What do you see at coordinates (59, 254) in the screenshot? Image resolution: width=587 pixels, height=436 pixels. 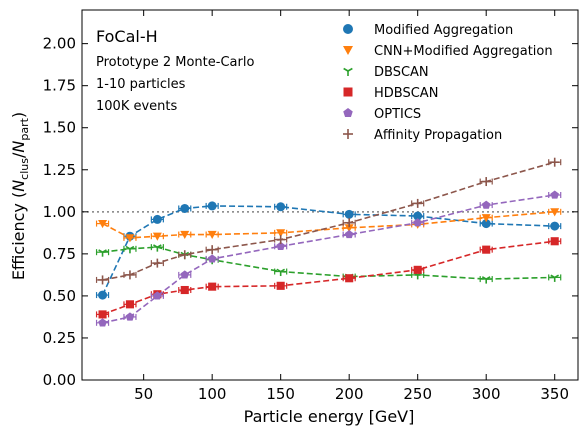 I see `y-tick-label: 0.75` at bounding box center [59, 254].